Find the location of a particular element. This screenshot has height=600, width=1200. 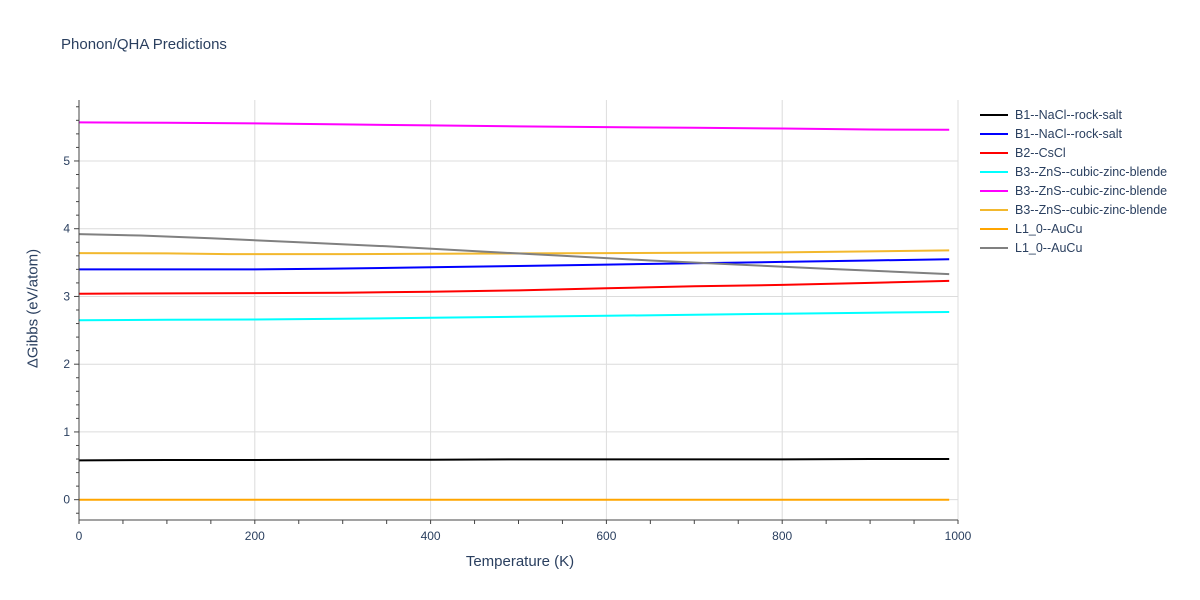

x-tick-label: 400 is located at coordinates (431, 536).